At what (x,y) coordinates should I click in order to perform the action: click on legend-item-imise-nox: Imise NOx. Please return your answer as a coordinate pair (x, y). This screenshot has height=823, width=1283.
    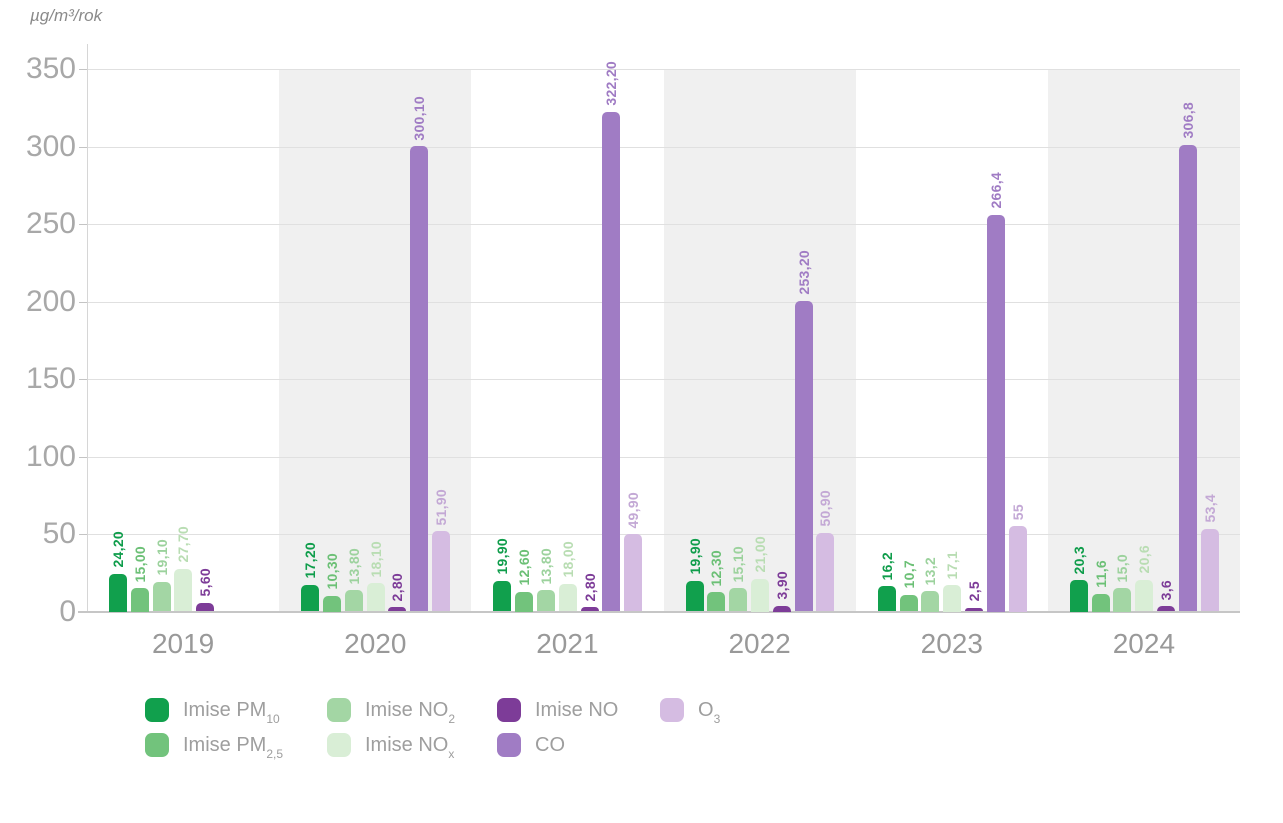
    Looking at the image, I should click on (391, 747).